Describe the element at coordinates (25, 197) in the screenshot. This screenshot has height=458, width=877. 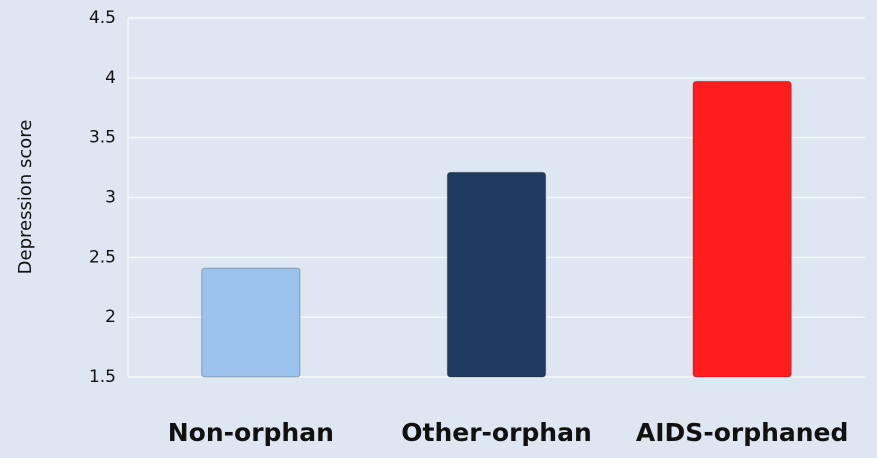
I see `y-axis-label: Depression score` at that location.